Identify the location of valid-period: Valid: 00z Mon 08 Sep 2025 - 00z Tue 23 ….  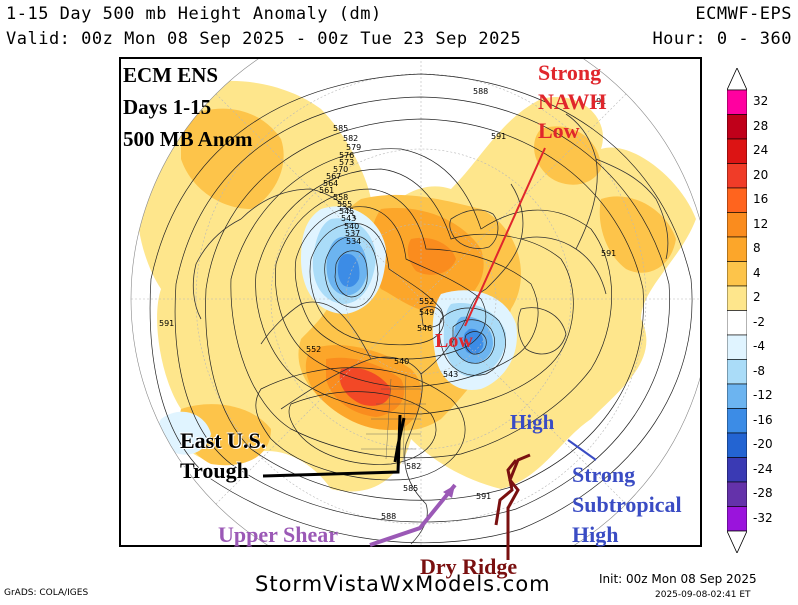
(264, 39).